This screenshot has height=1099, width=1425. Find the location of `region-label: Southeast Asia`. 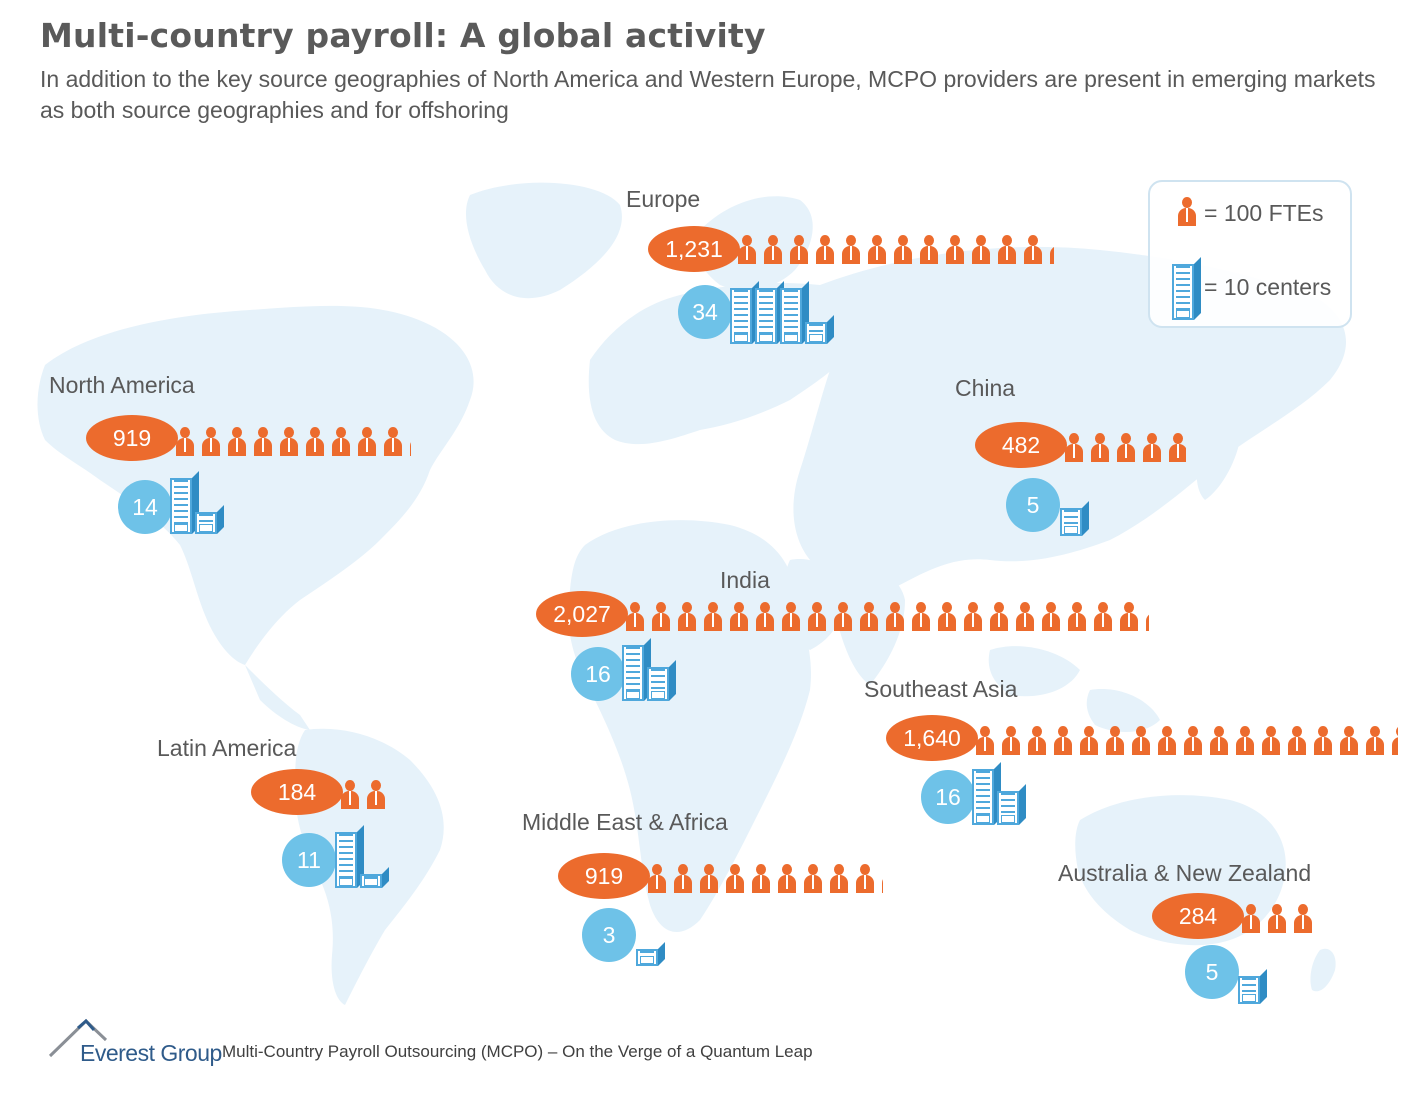

region-label: Southeast Asia is located at coordinates (941, 689).